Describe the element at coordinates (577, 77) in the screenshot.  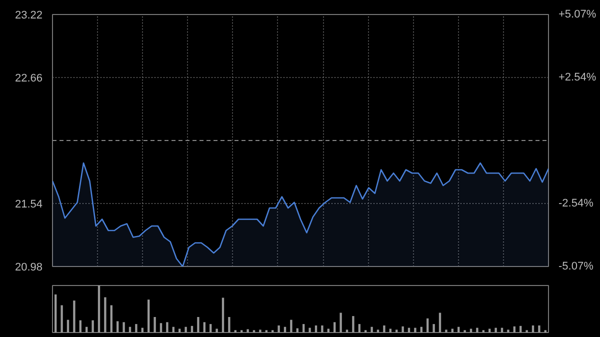
I see `y2-tick-label: +2.54%` at that location.